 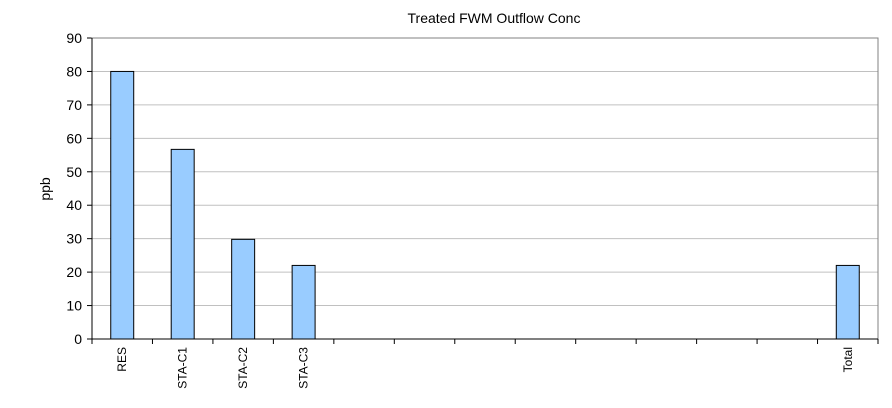 What do you see at coordinates (74, 71) in the screenshot?
I see `y-tick-label: 80` at bounding box center [74, 71].